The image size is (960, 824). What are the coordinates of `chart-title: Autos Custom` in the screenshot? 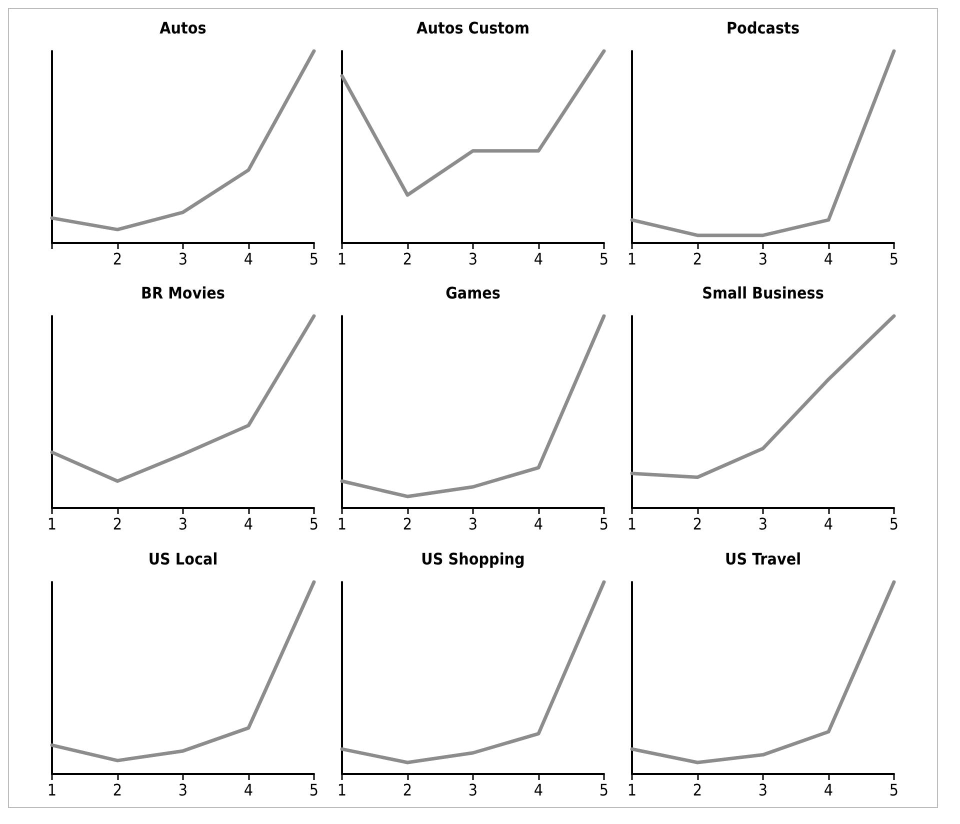 It's located at (473, 28).